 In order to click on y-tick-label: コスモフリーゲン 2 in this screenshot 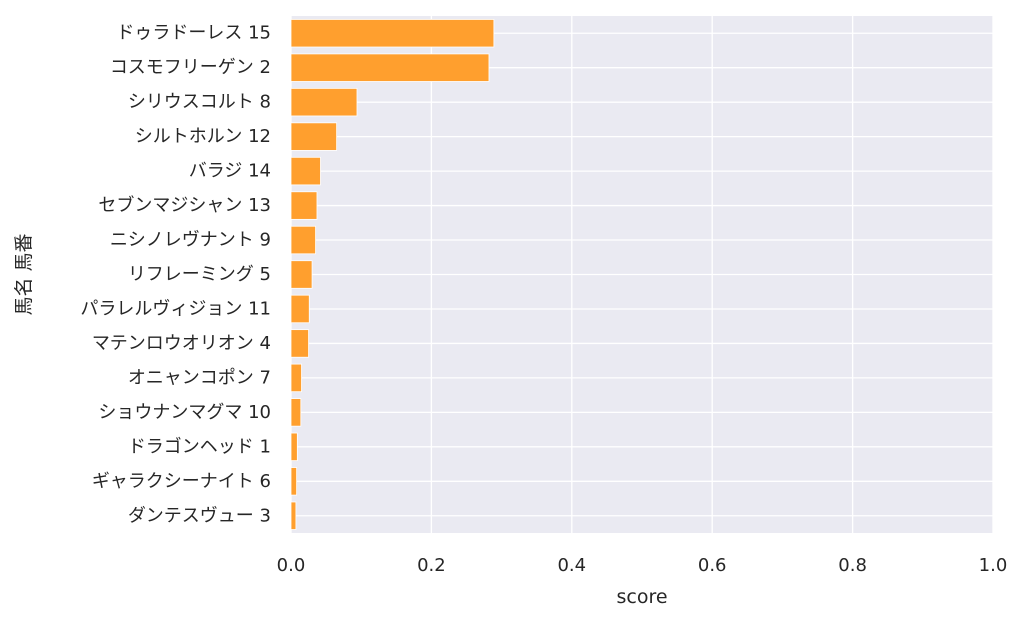, I will do `click(190, 67)`.